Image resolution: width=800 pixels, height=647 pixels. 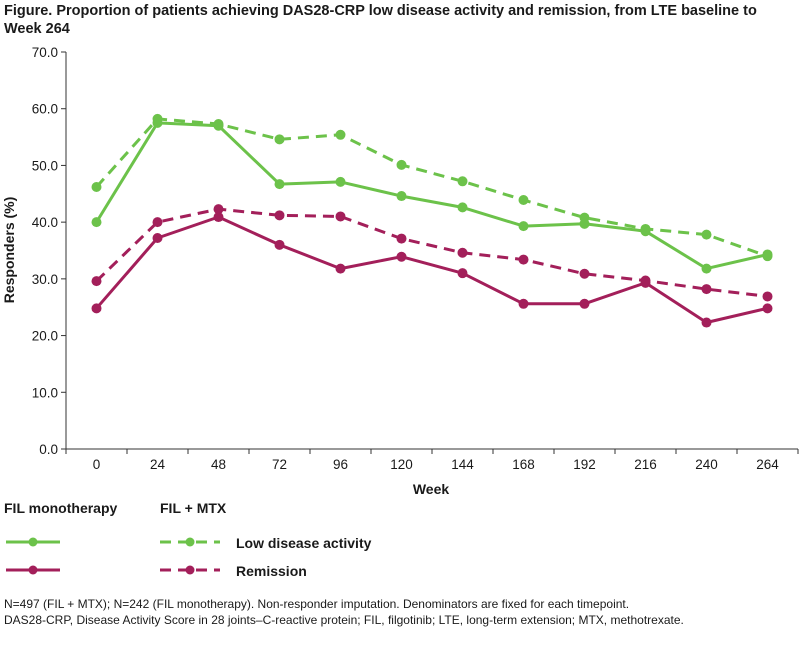 What do you see at coordinates (304, 543) in the screenshot?
I see `legend-label-low-disease-activity: Low disease activity` at bounding box center [304, 543].